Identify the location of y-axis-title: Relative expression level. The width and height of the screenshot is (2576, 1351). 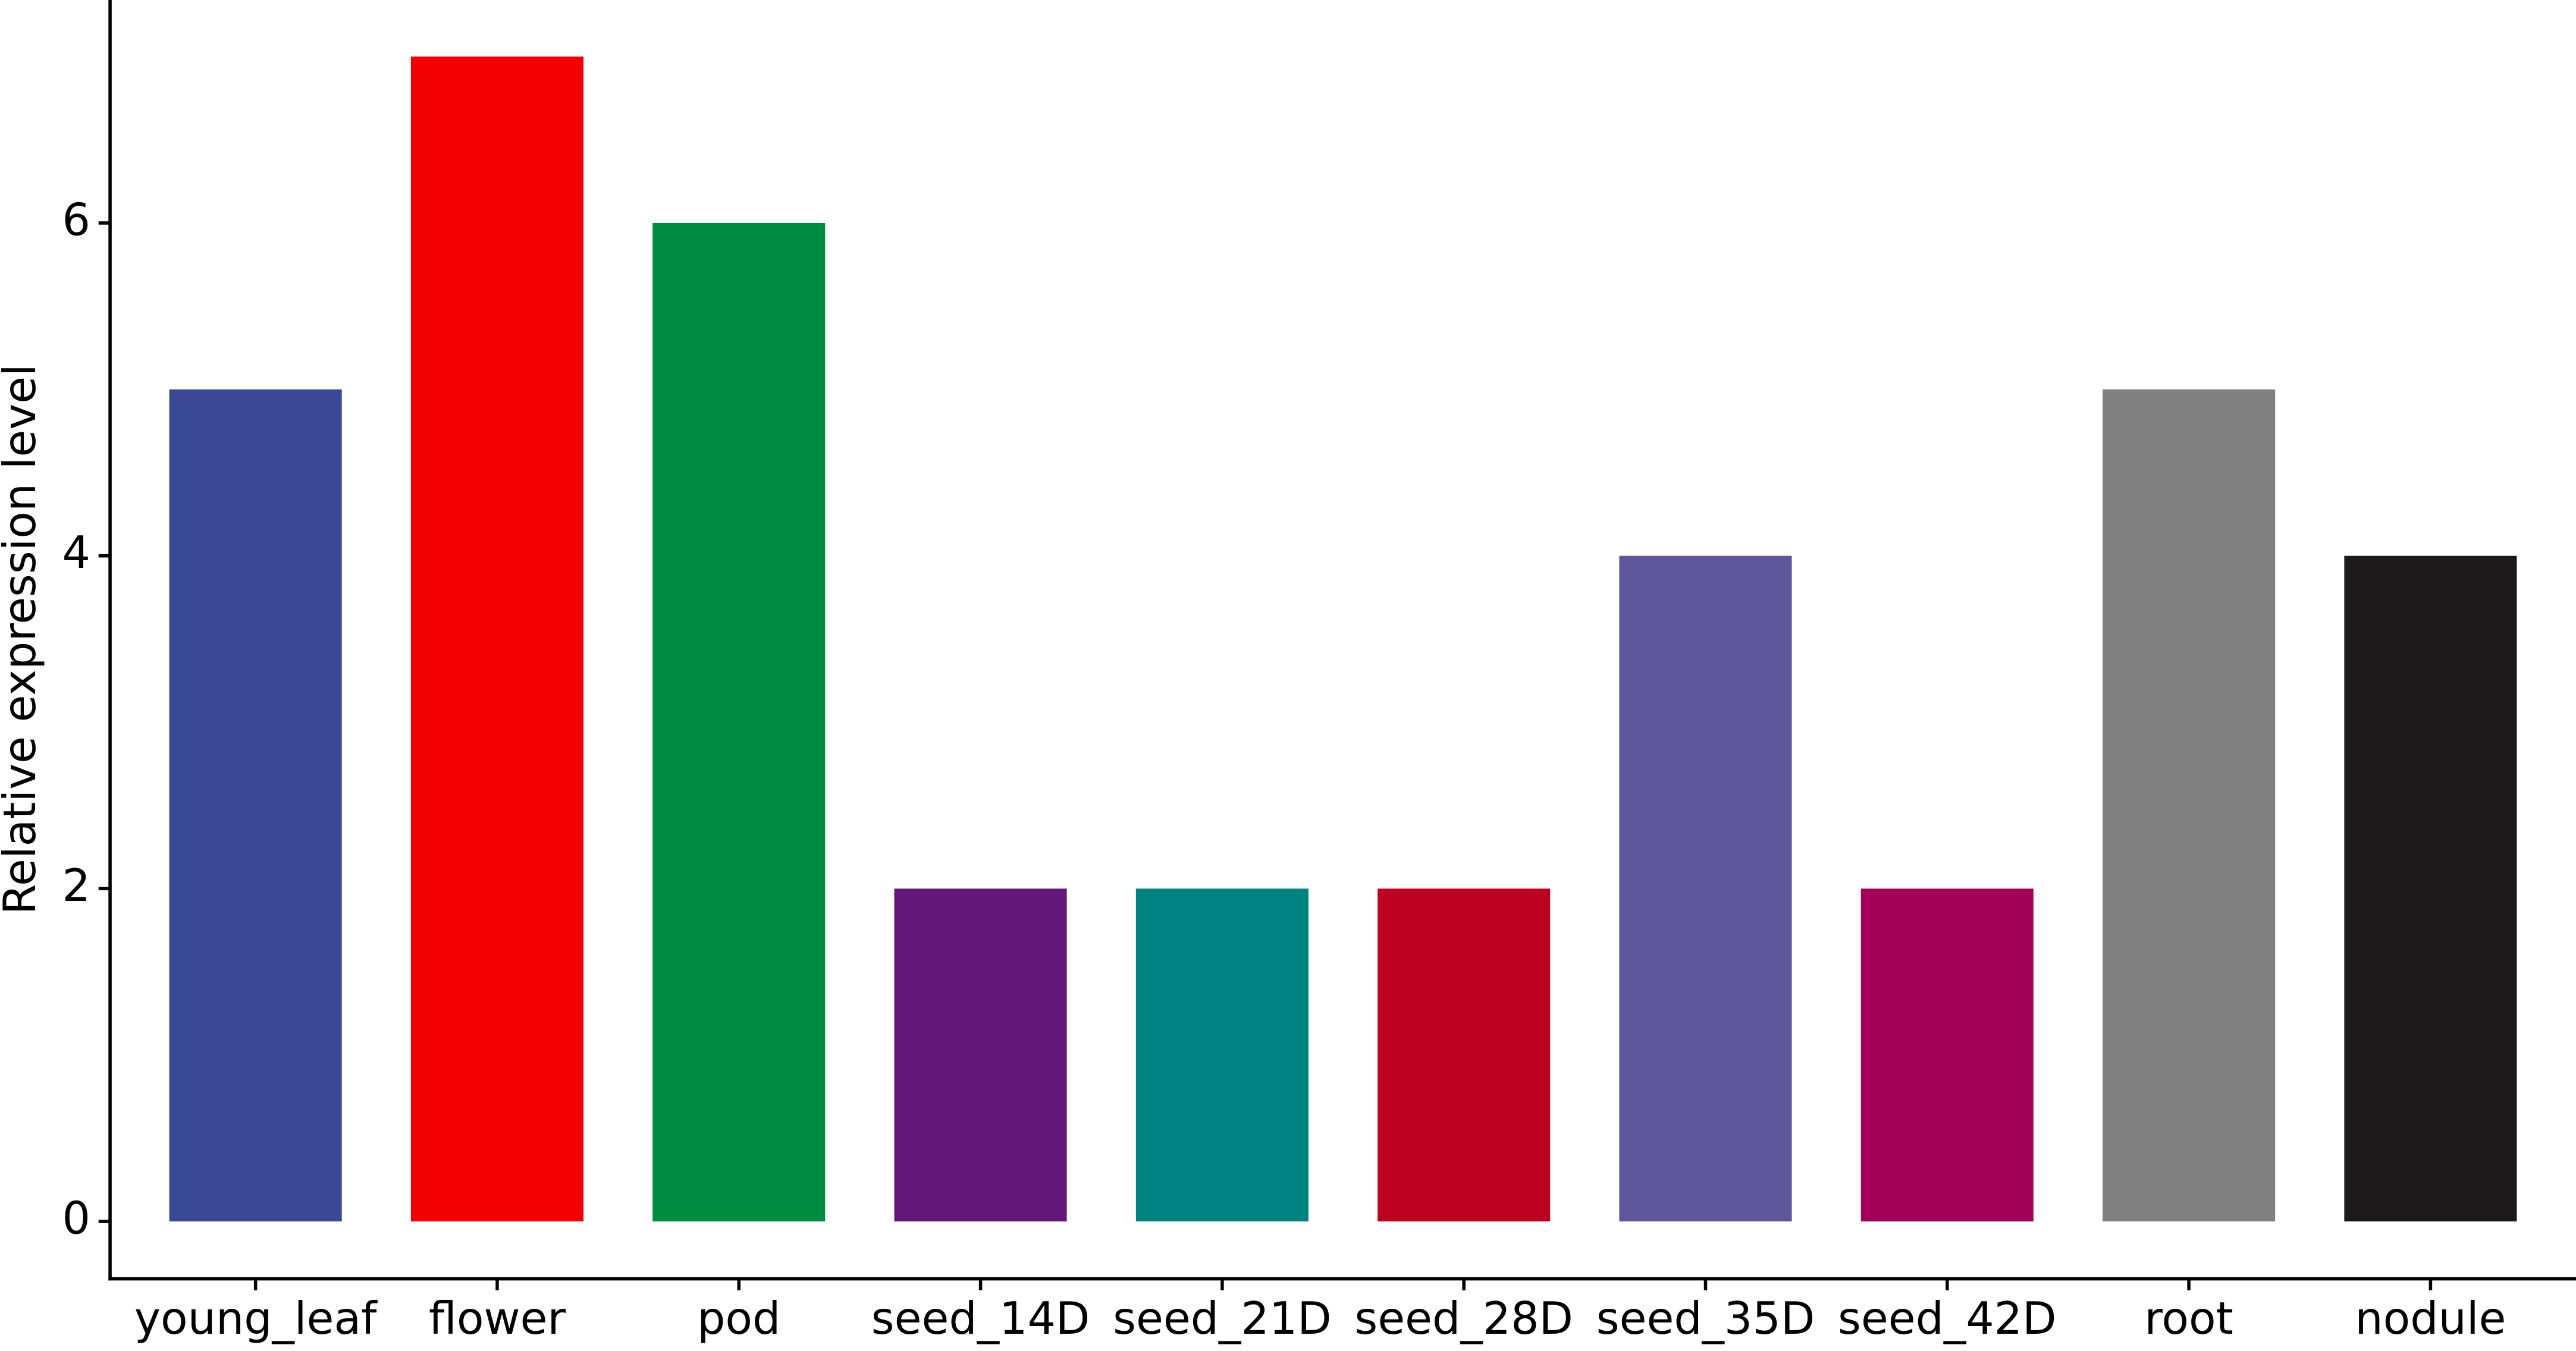
(23, 640).